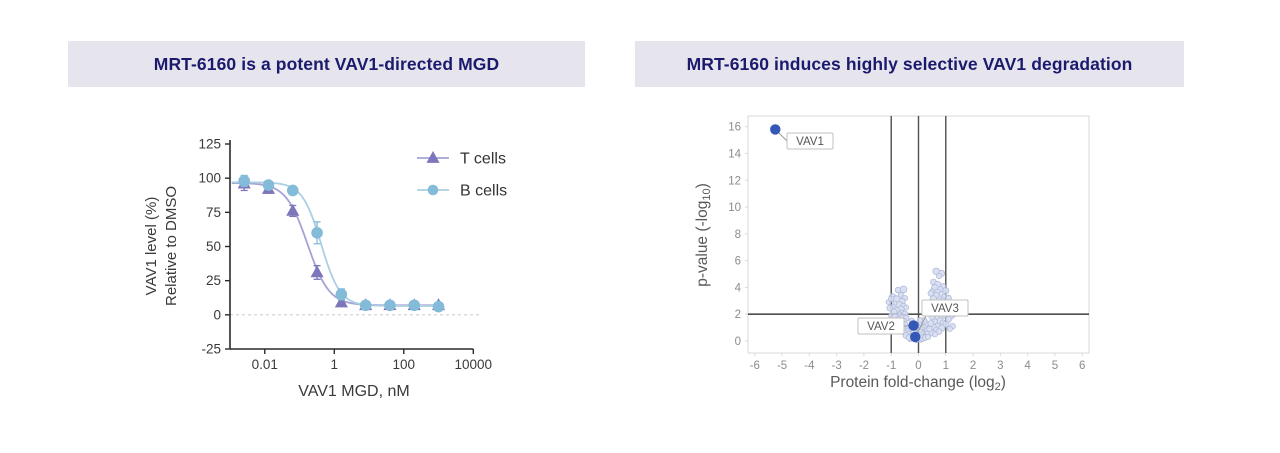  I want to click on svg-text: 125, so click(209, 144).